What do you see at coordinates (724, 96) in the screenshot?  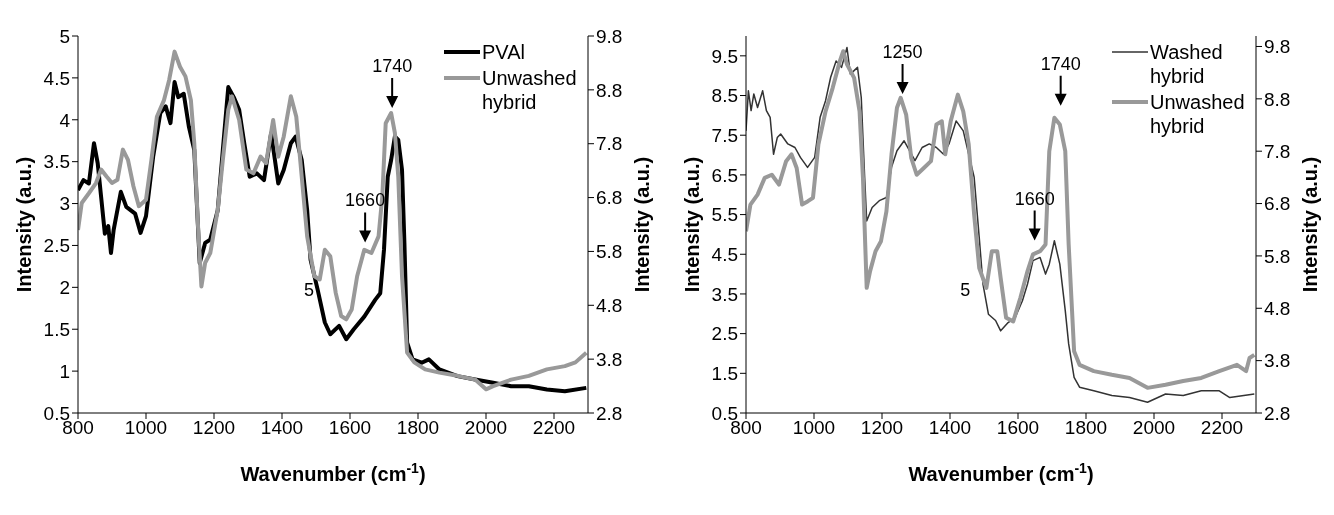 I see `y-tick-label: 8.5` at bounding box center [724, 96].